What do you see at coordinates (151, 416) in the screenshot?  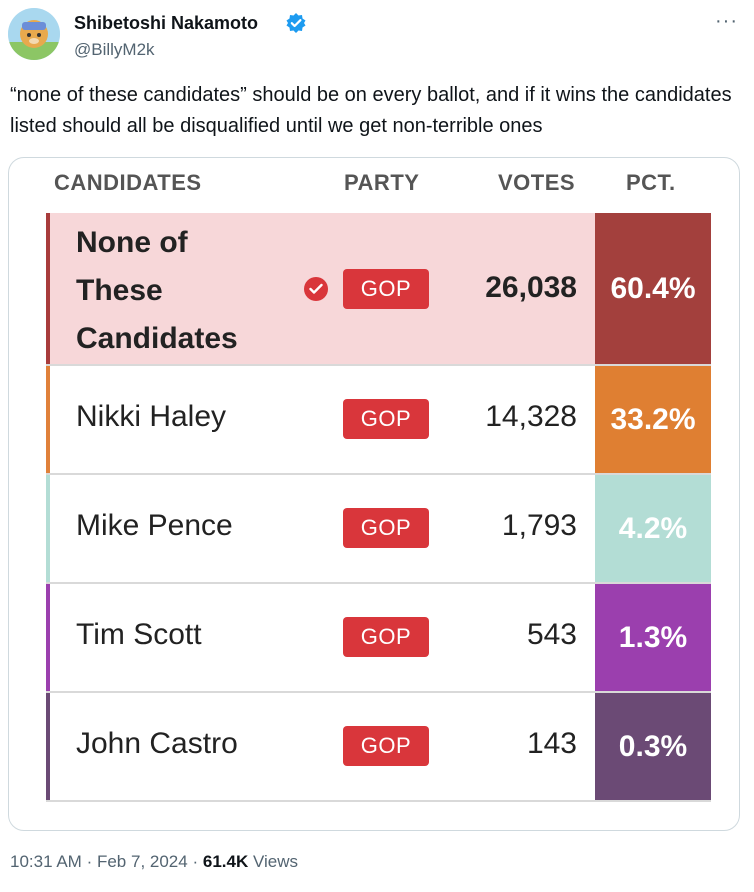 I see `candidate-name: Nikki Haley` at bounding box center [151, 416].